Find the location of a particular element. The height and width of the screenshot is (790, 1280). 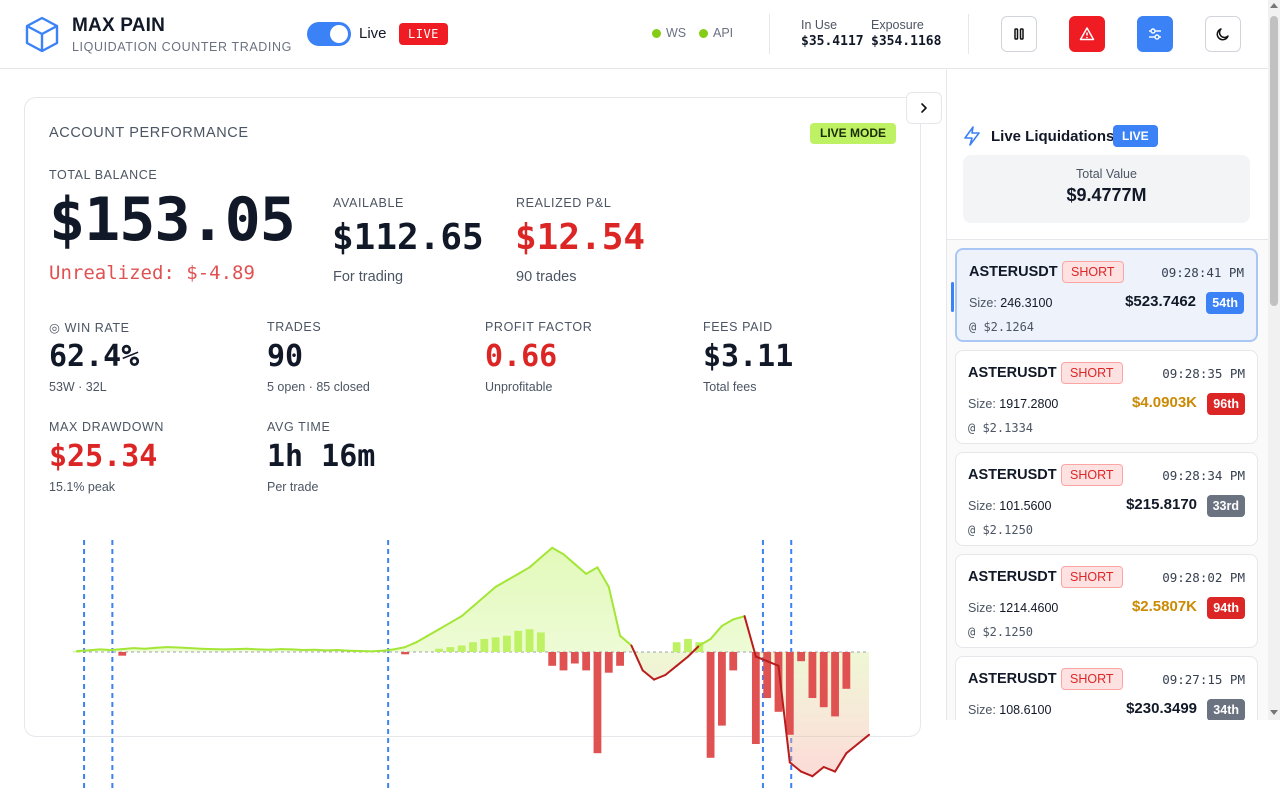

liquidation-rank-badge: 96th is located at coordinates (1226, 404).